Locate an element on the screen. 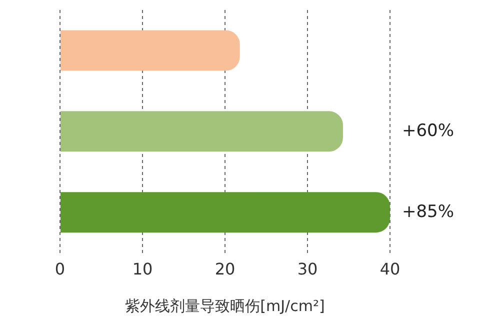  x-tick-label: 20 is located at coordinates (225, 269).